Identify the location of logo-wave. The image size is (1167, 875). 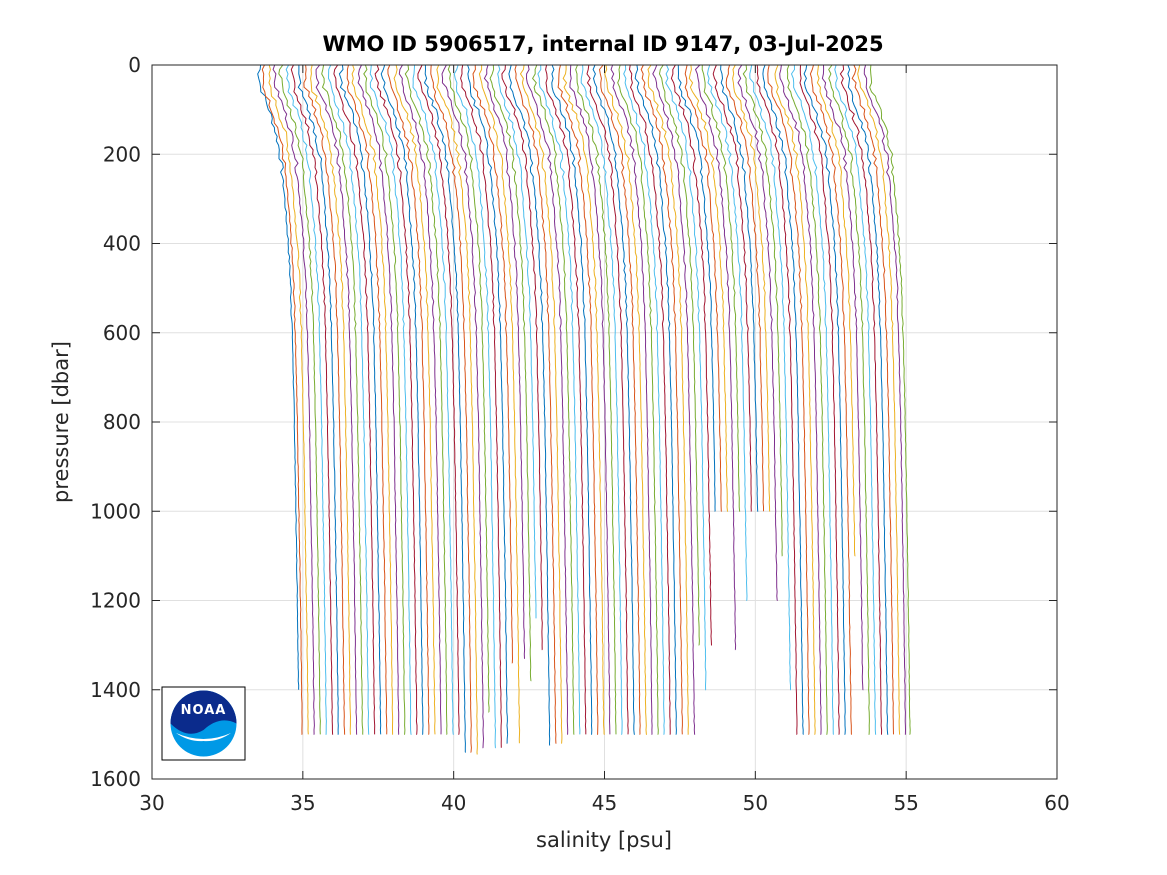
(203, 737).